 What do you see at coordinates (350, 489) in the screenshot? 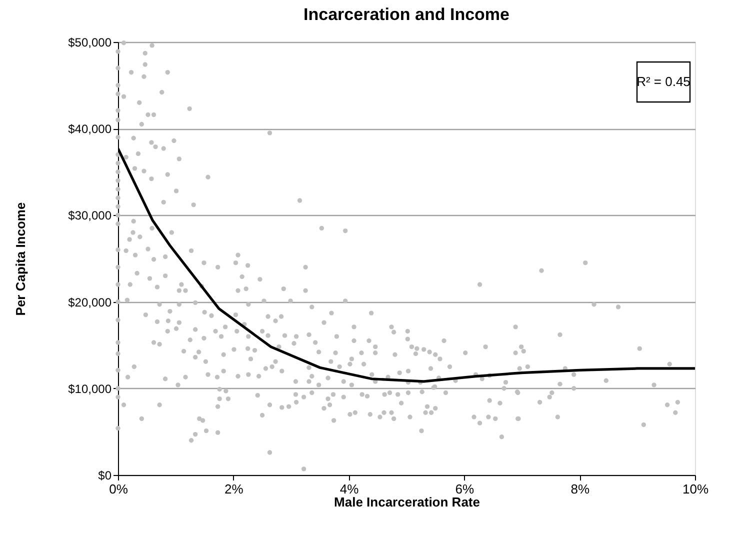
I see `x-tick-label: 4%` at bounding box center [350, 489].